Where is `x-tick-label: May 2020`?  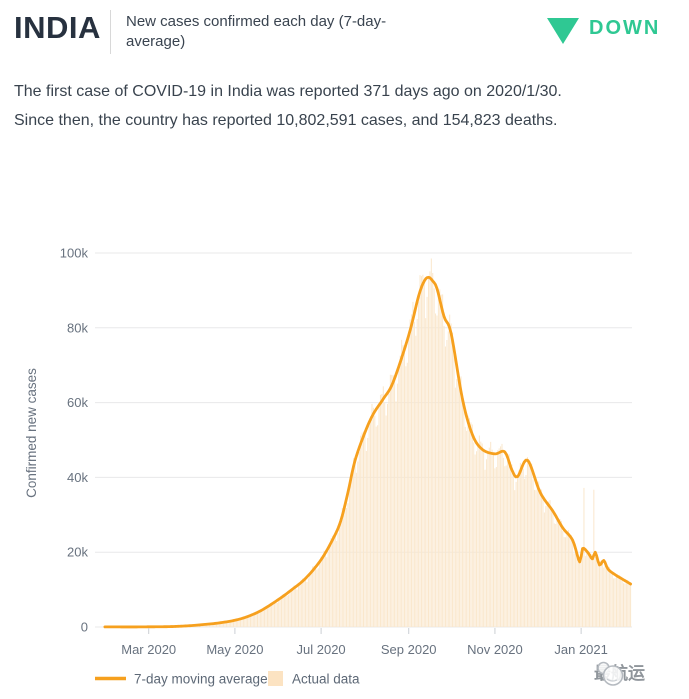 x-tick-label: May 2020 is located at coordinates (234, 649).